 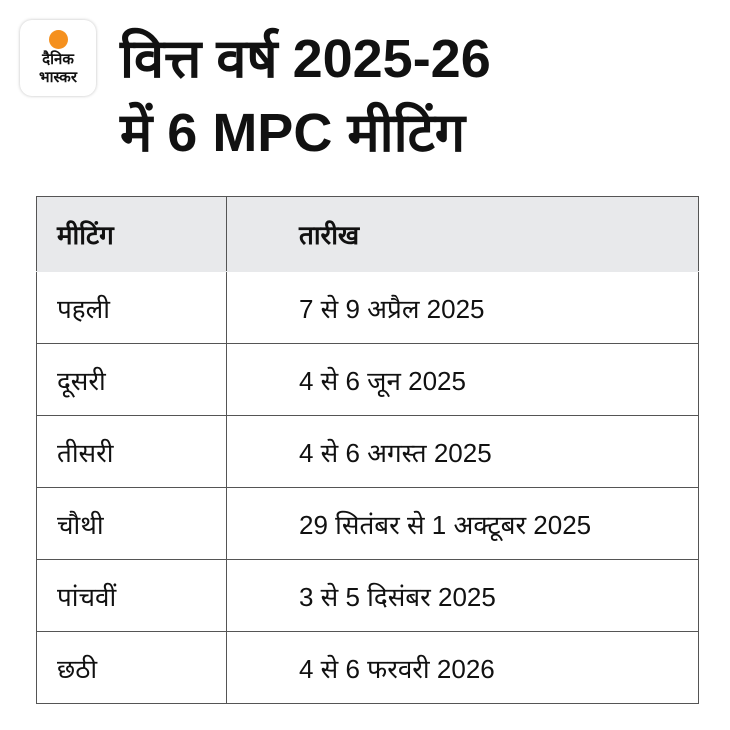 What do you see at coordinates (462, 379) in the screenshot?
I see `date-cell: 4 से 6 जून 2025` at bounding box center [462, 379].